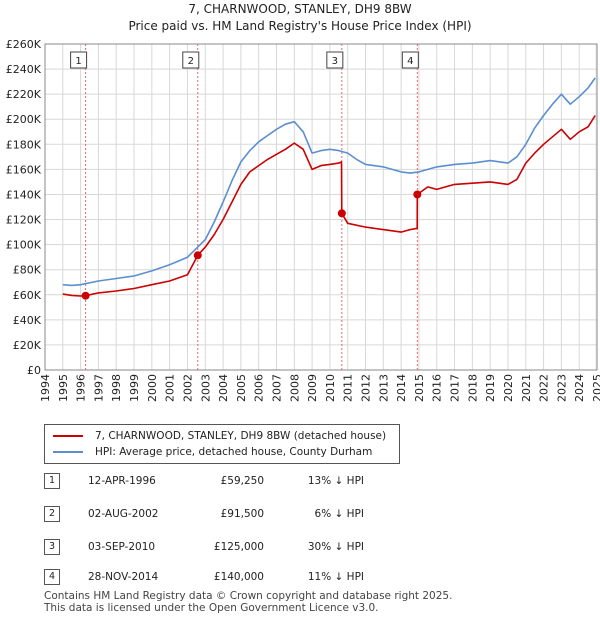  I want to click on sale-number-badge: 2, so click(52, 514).